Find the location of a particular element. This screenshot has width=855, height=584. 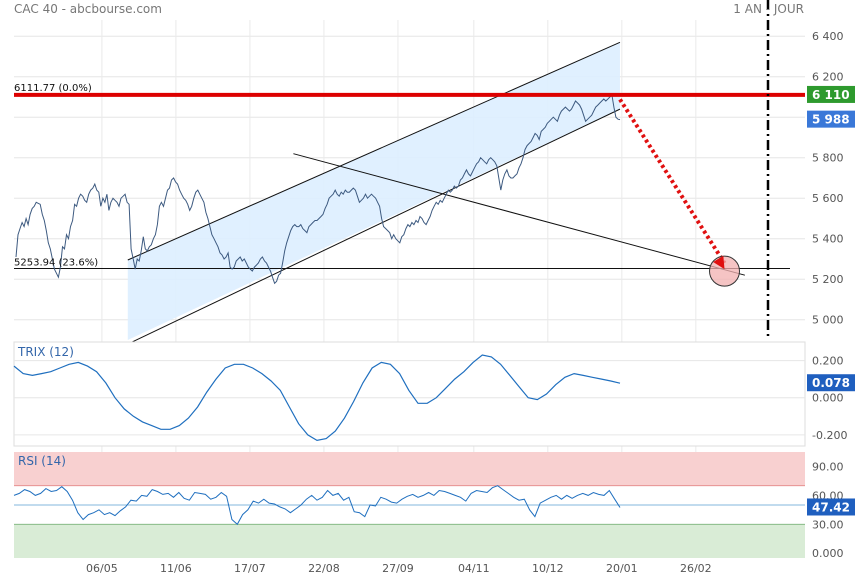

trix-series-line is located at coordinates (317, 398).